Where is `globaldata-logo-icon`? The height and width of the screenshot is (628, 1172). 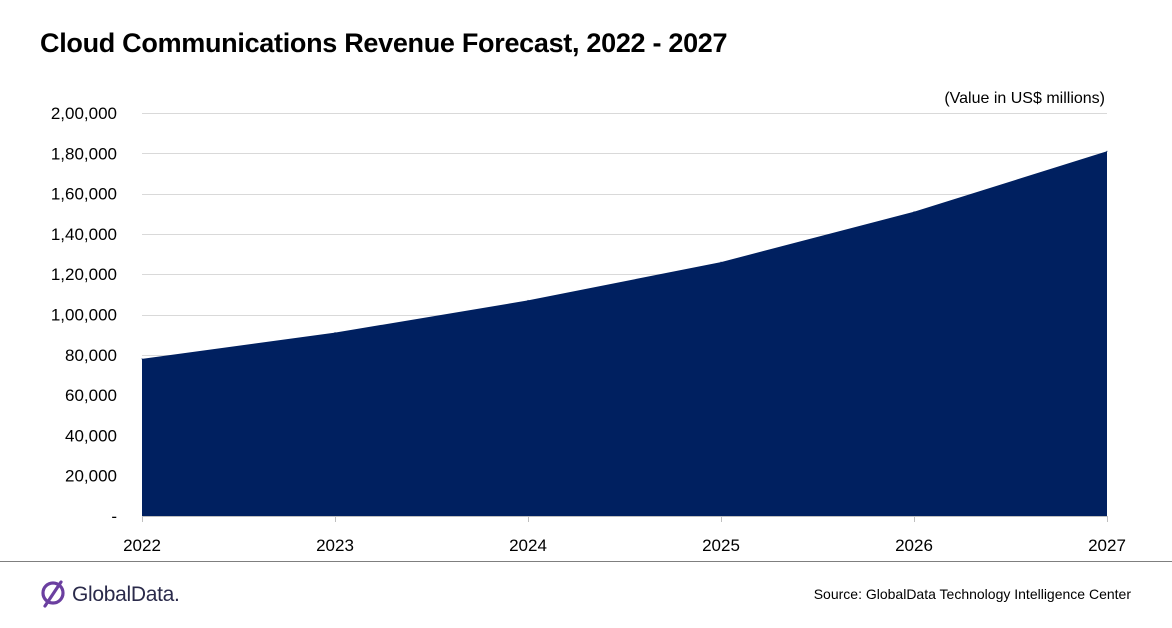
globaldata-logo-icon is located at coordinates (53, 594).